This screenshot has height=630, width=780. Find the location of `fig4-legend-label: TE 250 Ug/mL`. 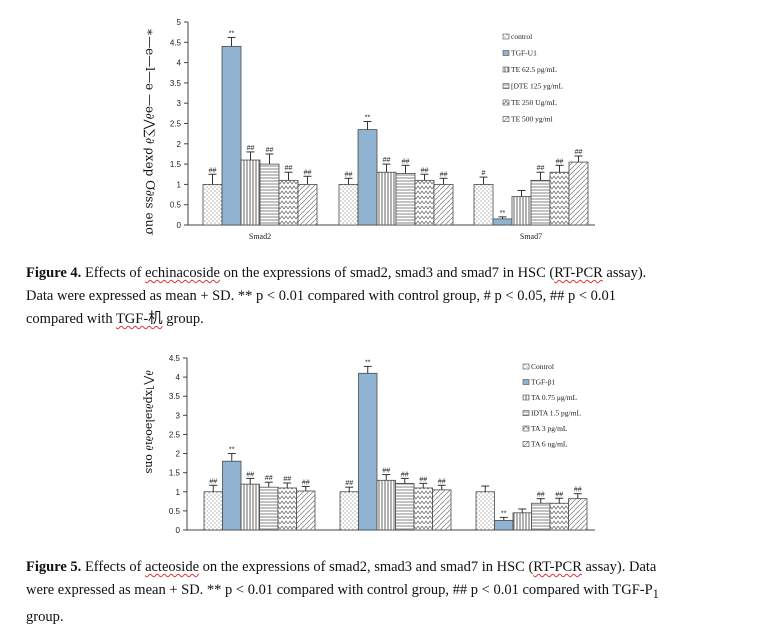

fig4-legend-label: TE 250 Ug/mL is located at coordinates (534, 102).